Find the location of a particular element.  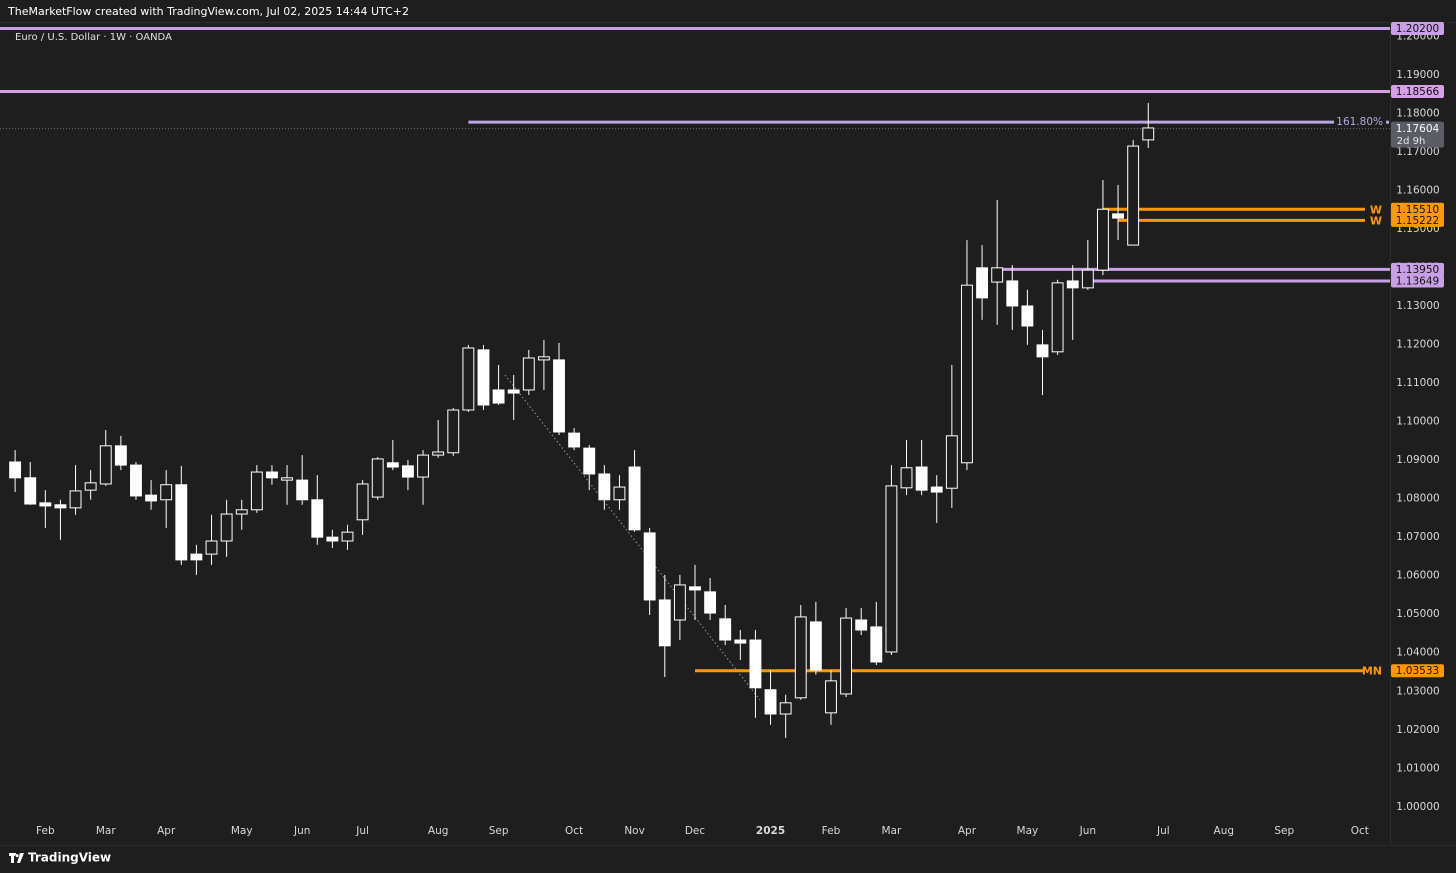

y-tick-label: 1.07000 is located at coordinates (1417, 537).